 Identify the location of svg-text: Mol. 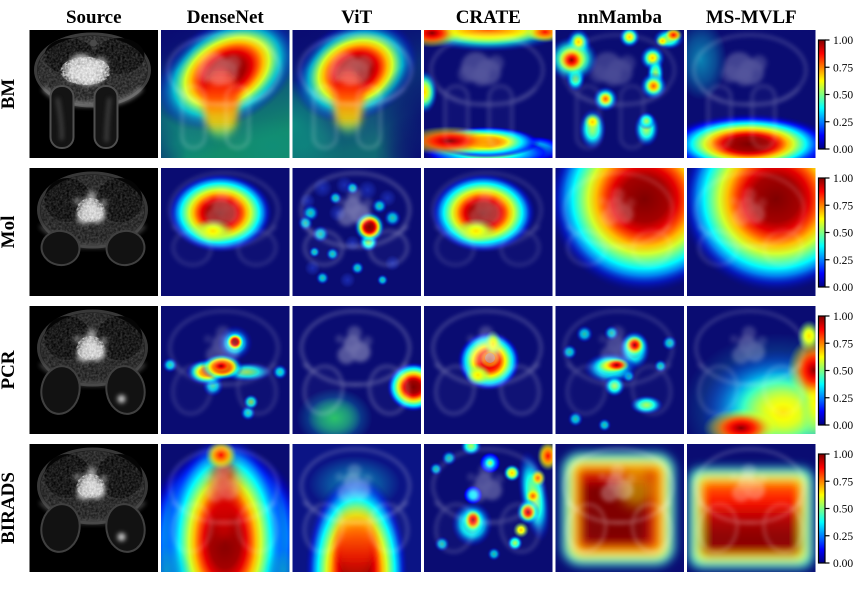
(9, 232).